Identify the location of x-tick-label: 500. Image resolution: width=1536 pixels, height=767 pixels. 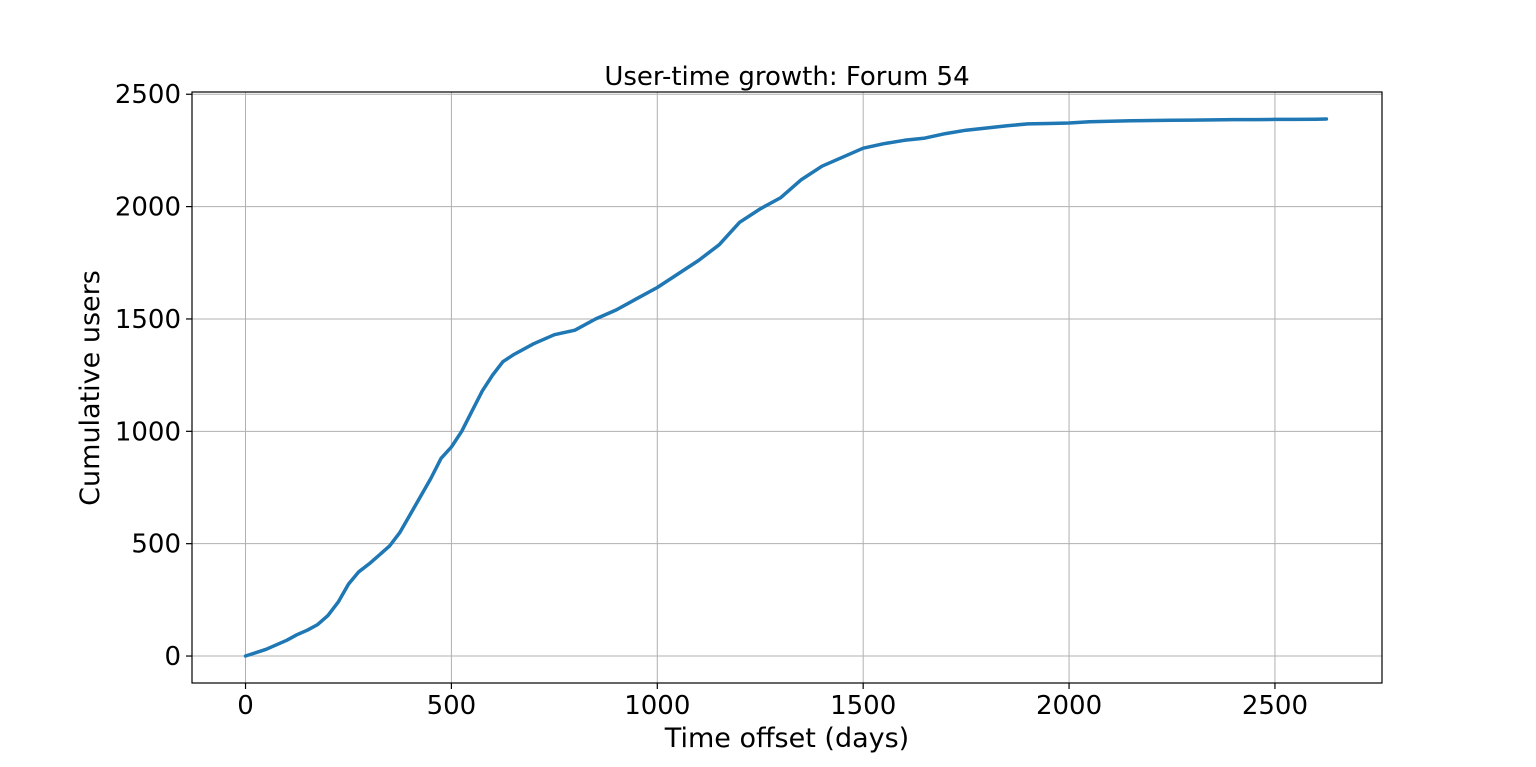
(452, 706).